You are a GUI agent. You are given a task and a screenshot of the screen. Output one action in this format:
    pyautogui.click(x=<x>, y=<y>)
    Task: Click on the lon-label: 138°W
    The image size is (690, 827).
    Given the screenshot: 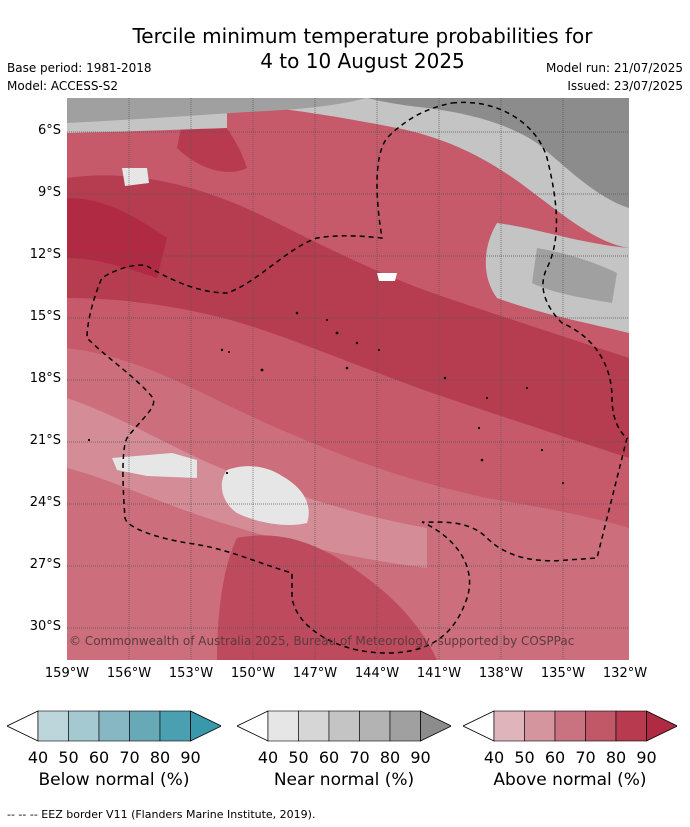 What is the action you would take?
    pyautogui.click(x=501, y=673)
    